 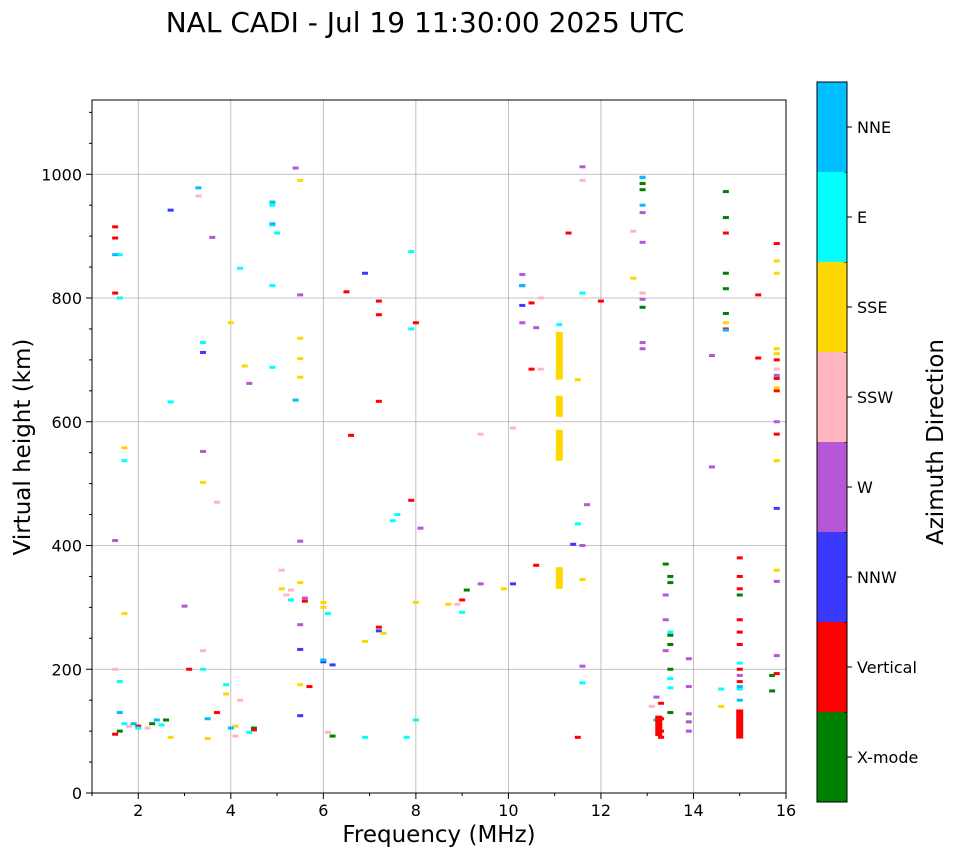 What do you see at coordinates (865, 487) in the screenshot?
I see `colorbar-label: W` at bounding box center [865, 487].